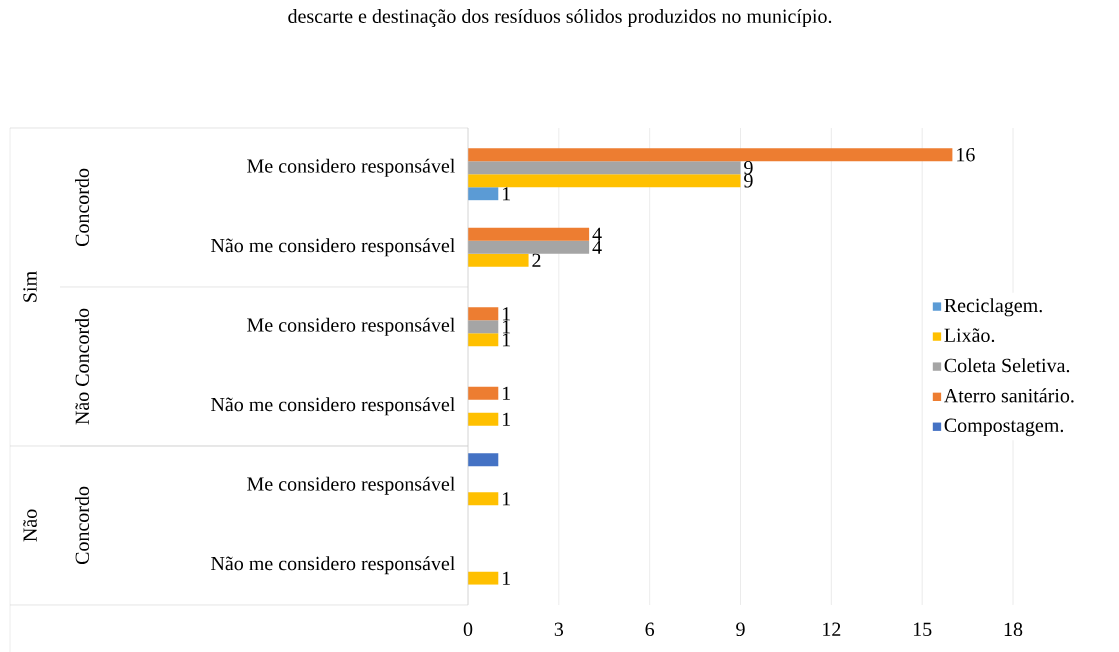 The width and height of the screenshot is (1119, 652). What do you see at coordinates (468, 629) in the screenshot?
I see `x-tick-label: 0` at bounding box center [468, 629].